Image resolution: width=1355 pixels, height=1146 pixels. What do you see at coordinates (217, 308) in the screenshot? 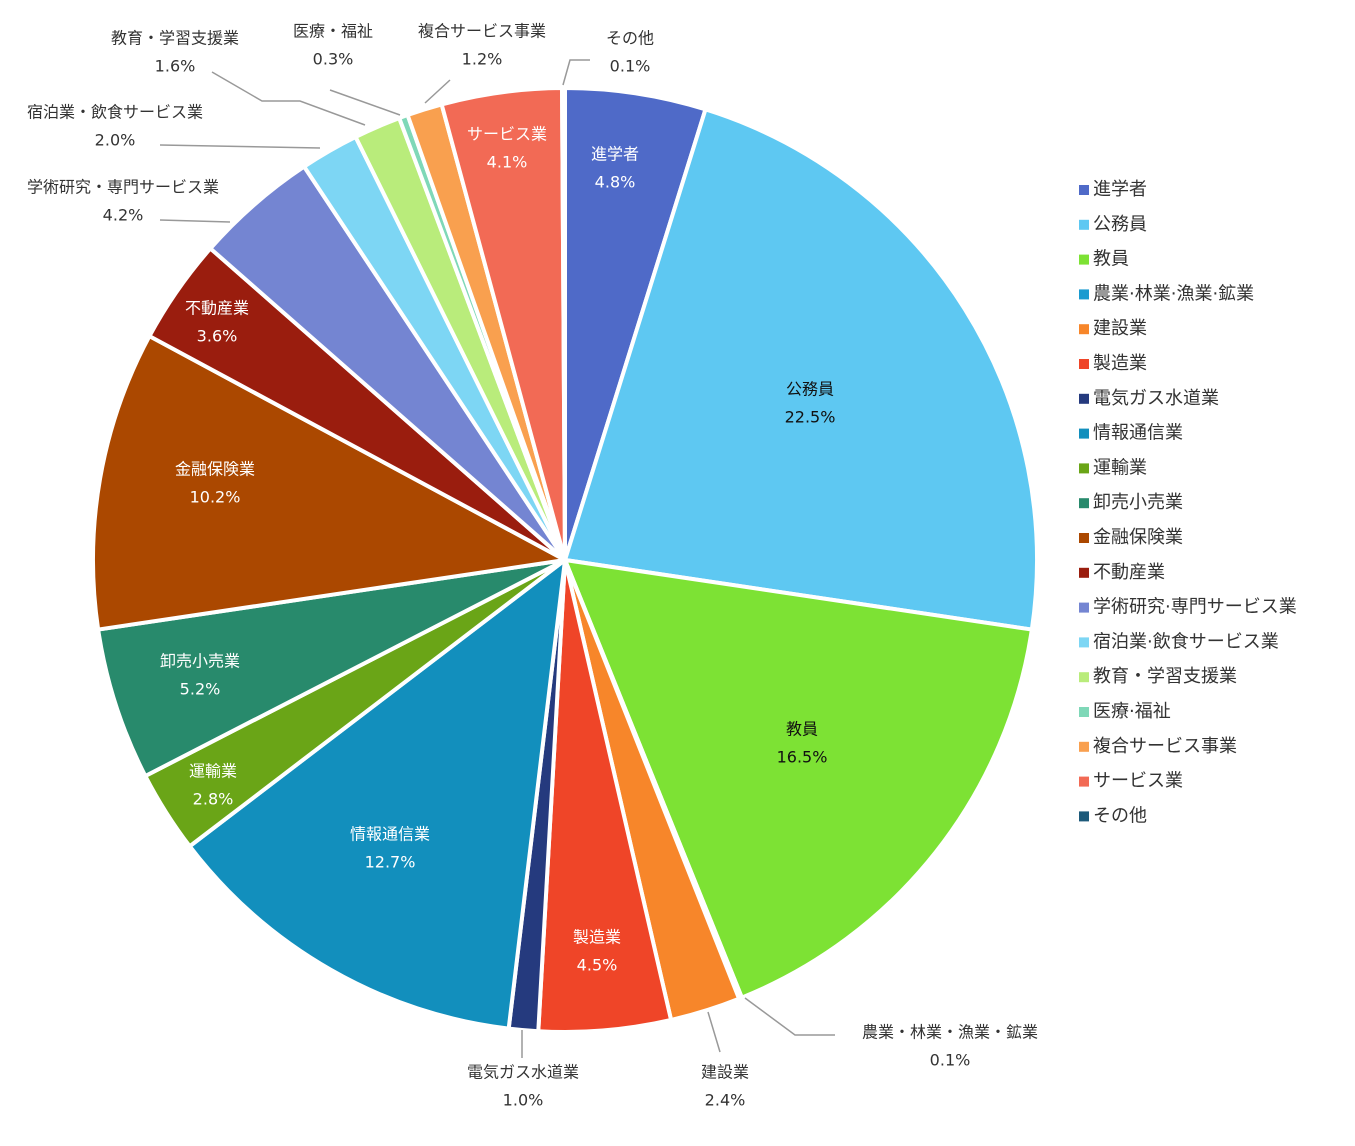
I see `slice-label: 不動産業` at bounding box center [217, 308].